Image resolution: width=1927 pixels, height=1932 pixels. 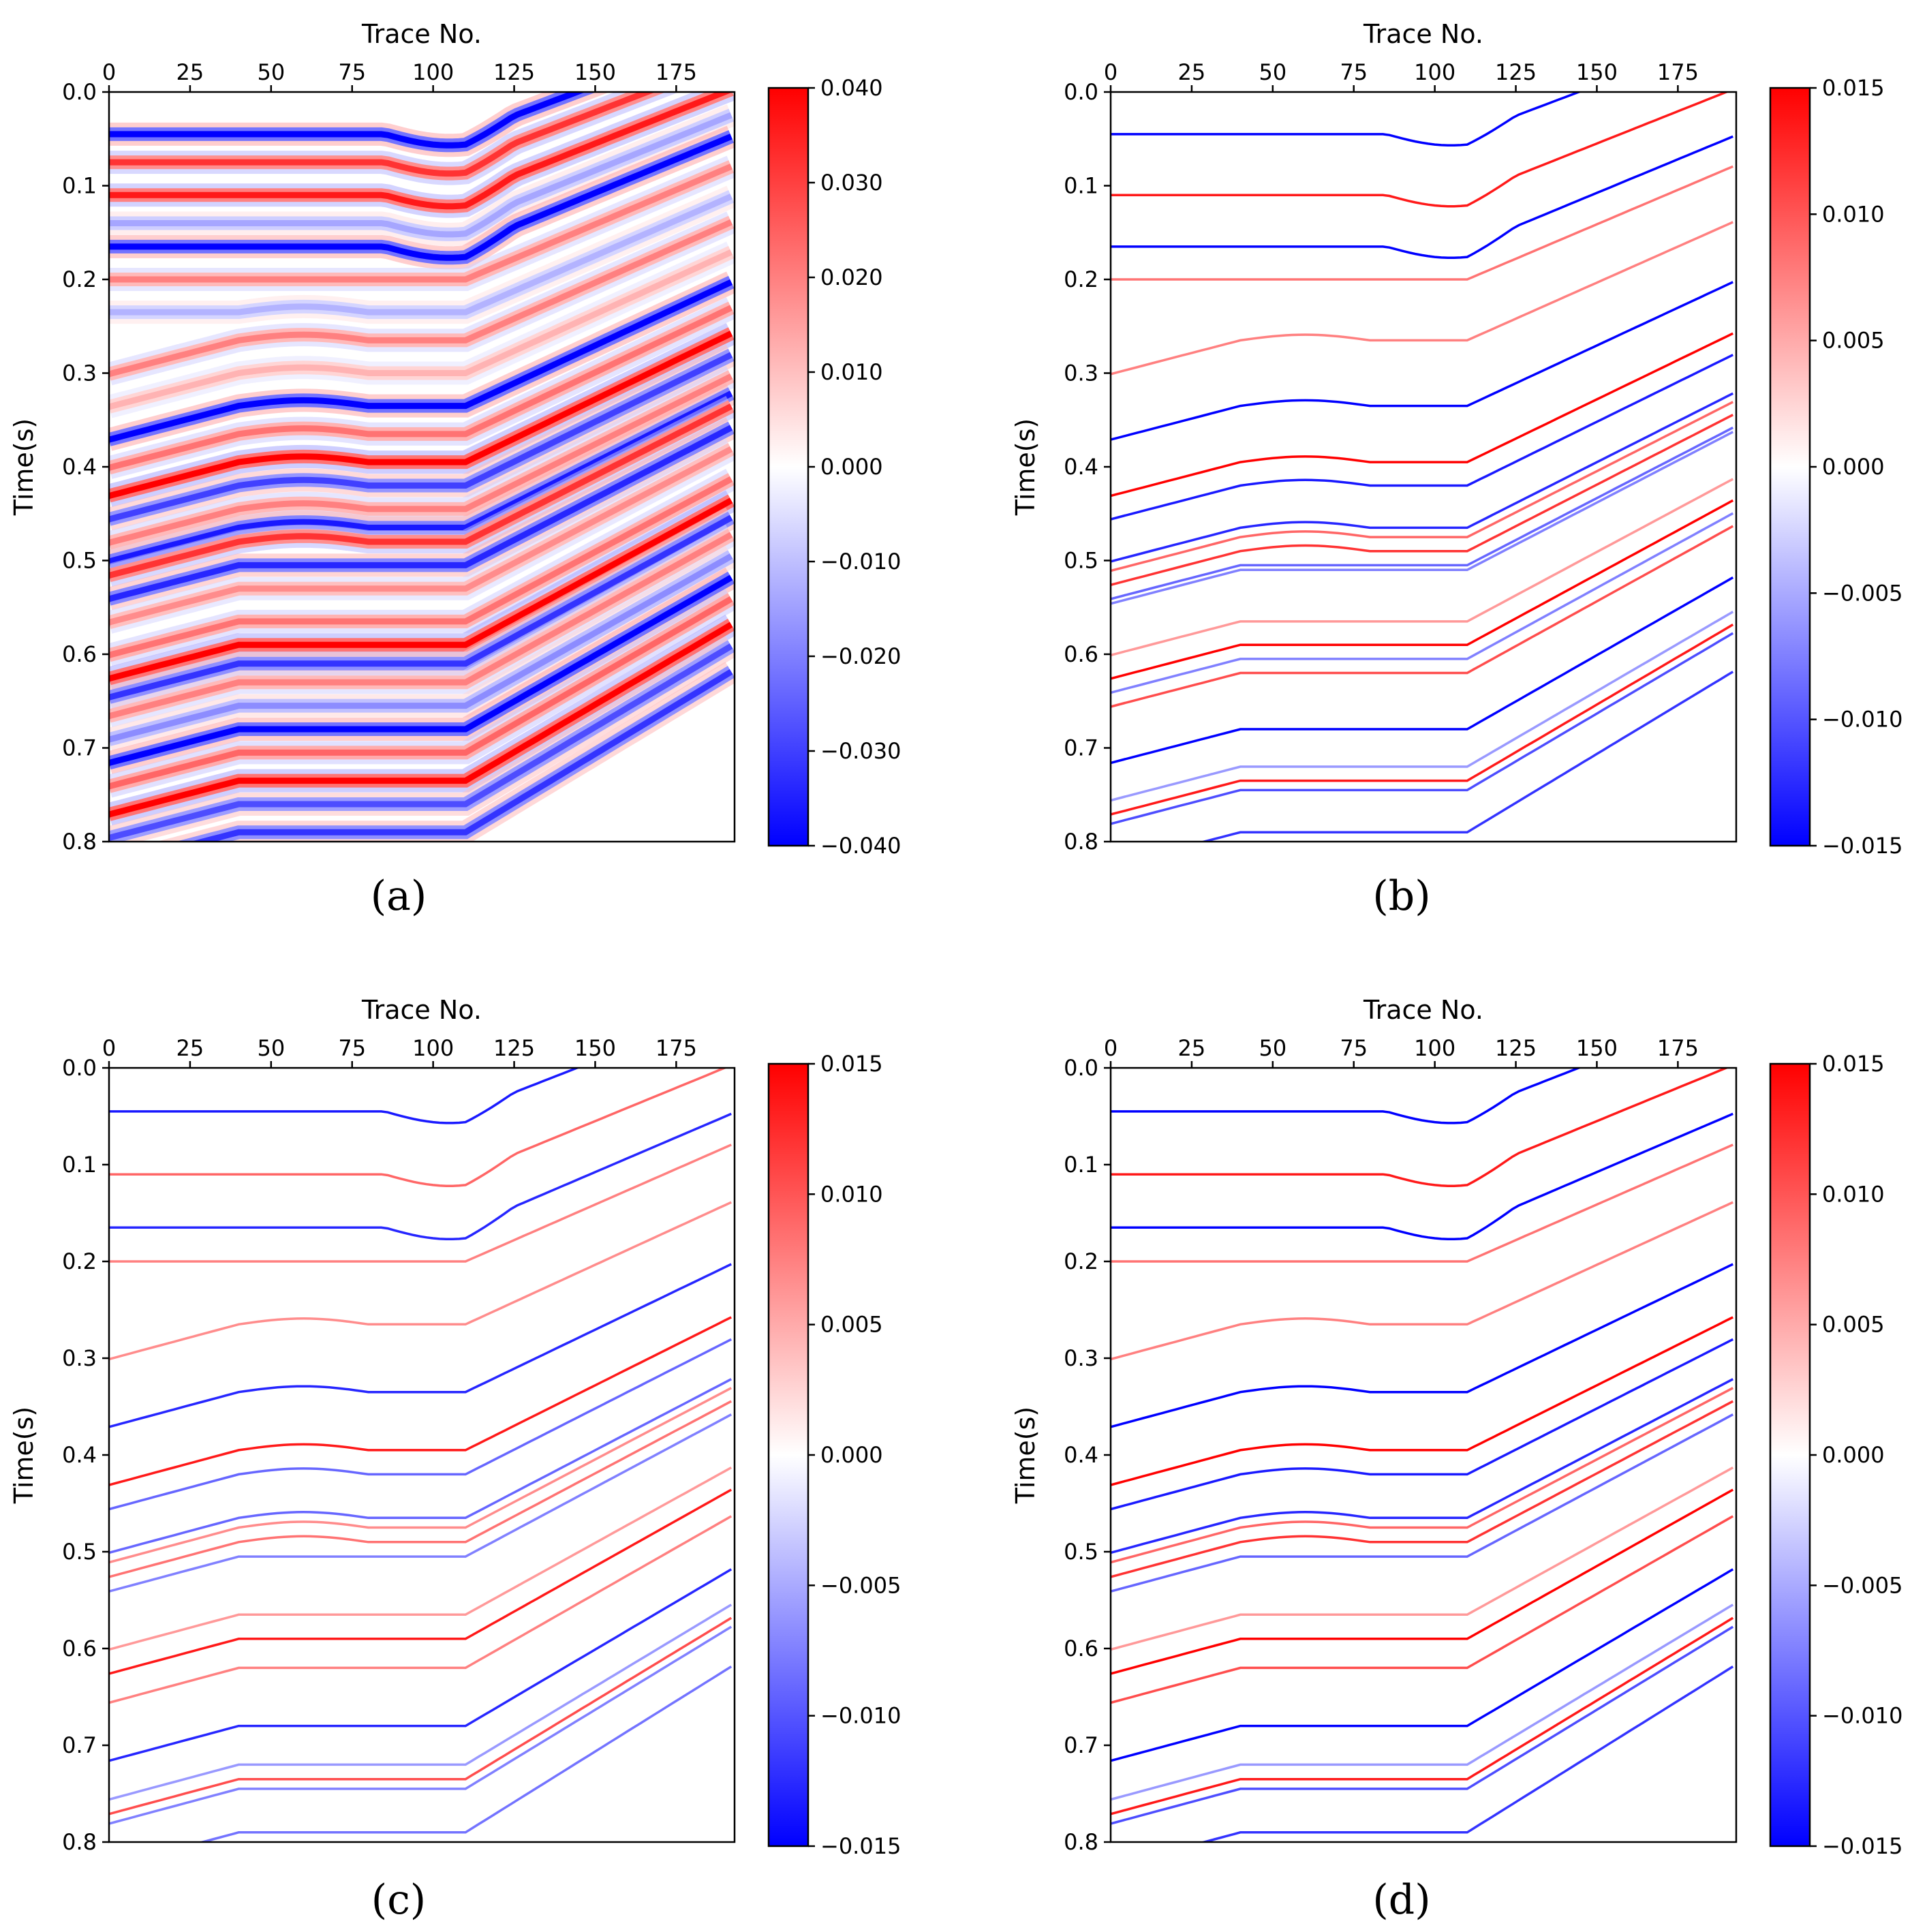 What do you see at coordinates (851, 1064) in the screenshot?
I see `colorbar-tick-label: 0.015` at bounding box center [851, 1064].